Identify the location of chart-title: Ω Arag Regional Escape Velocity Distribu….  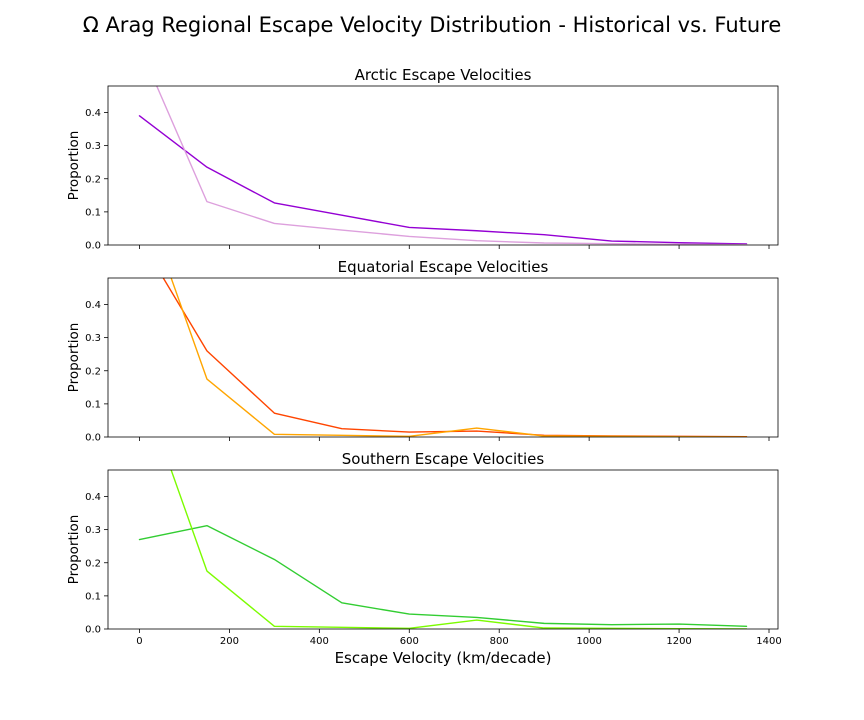
(432, 25).